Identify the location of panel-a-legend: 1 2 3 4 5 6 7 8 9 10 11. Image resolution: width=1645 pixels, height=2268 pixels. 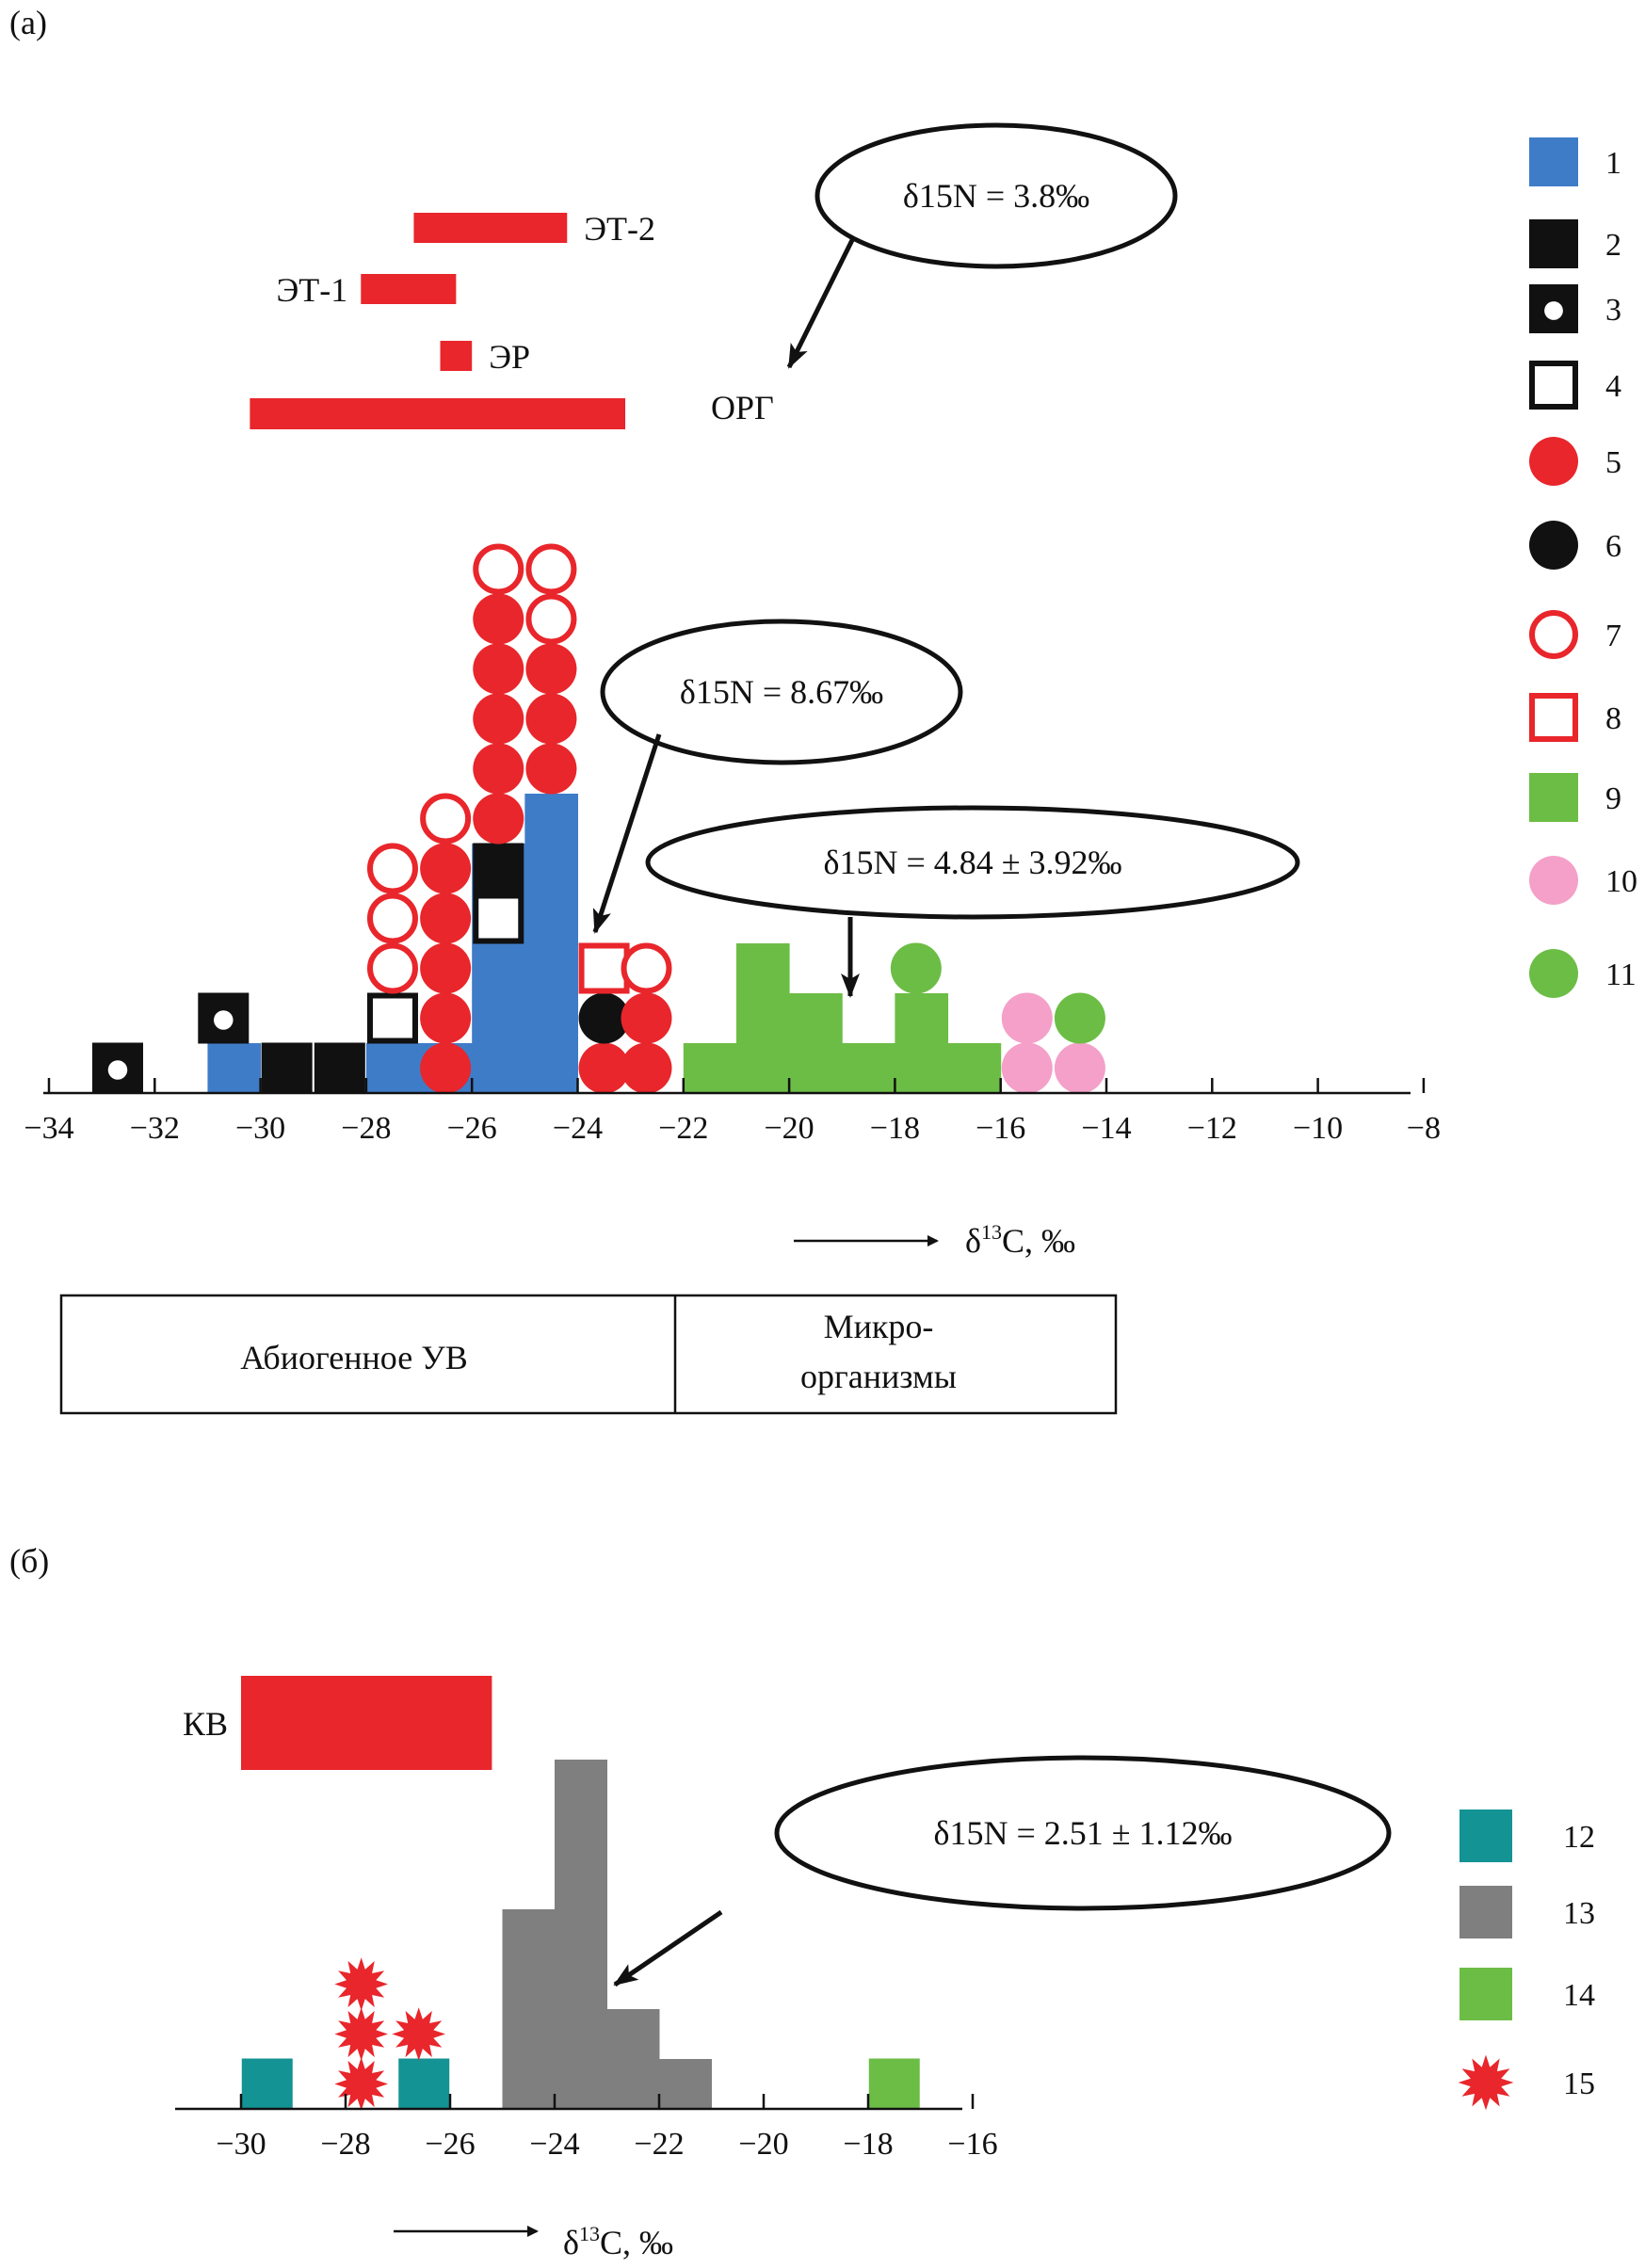
(1583, 567).